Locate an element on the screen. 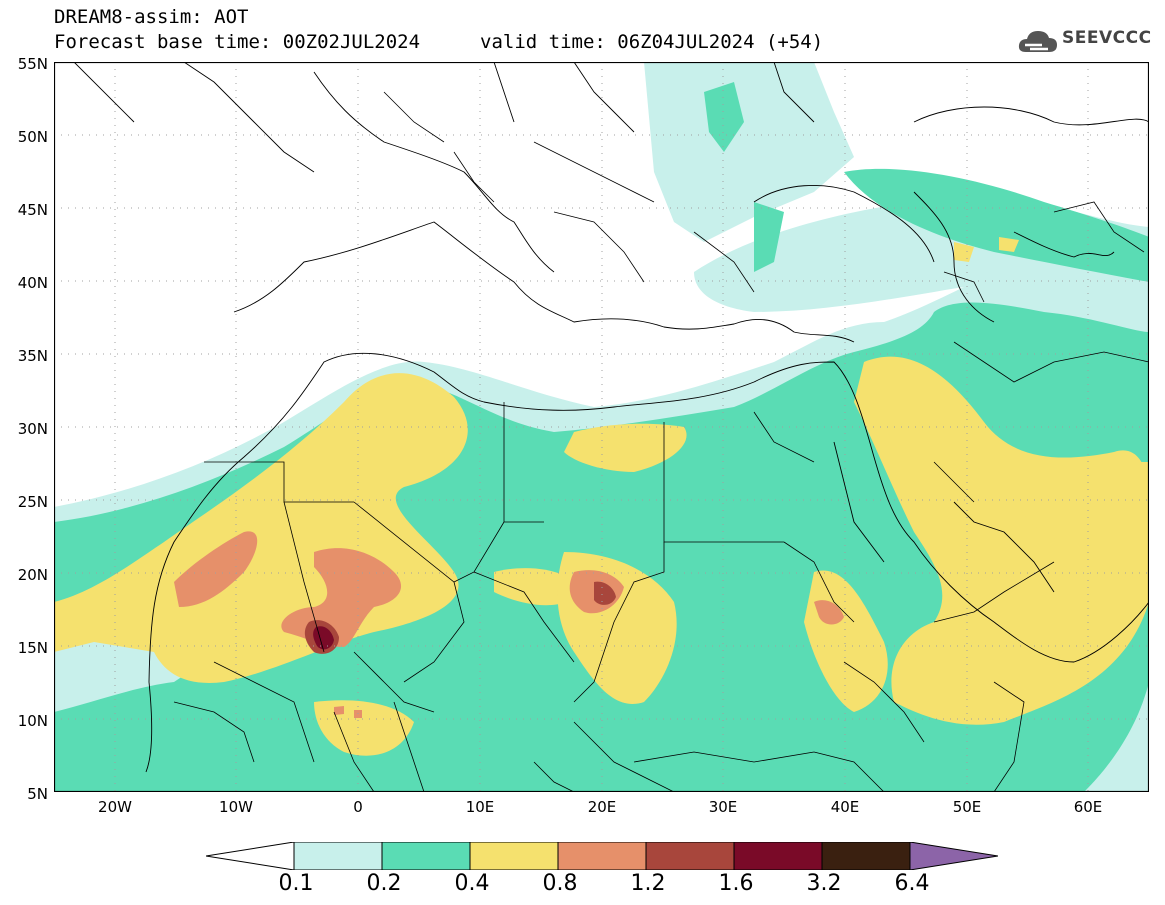  lon-label-20e: 20E is located at coordinates (602, 807).